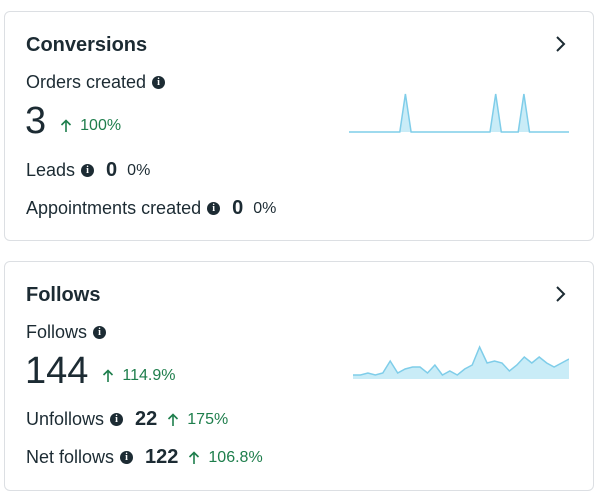 This screenshot has width=601, height=494. I want to click on follows-sparkline-area, so click(461, 363).